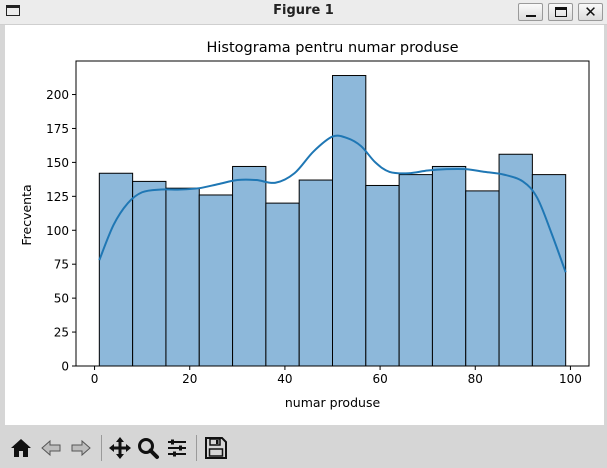 This screenshot has height=468, width=607. I want to click on y-tick-label: 0, so click(65, 367).